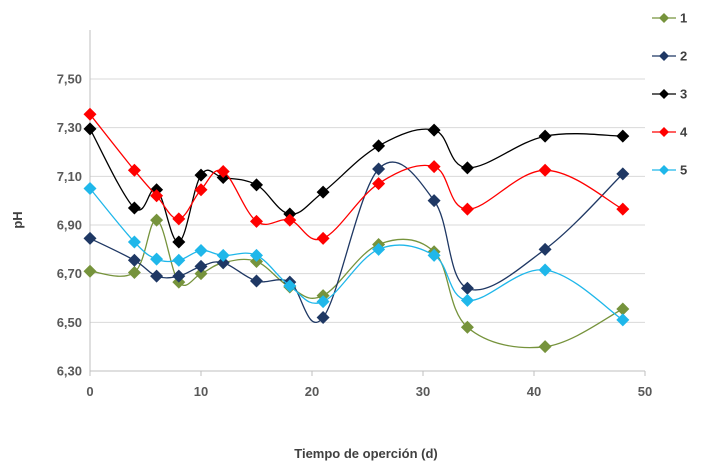 The image size is (704, 468). I want to click on legend-label: 2, so click(683, 56).